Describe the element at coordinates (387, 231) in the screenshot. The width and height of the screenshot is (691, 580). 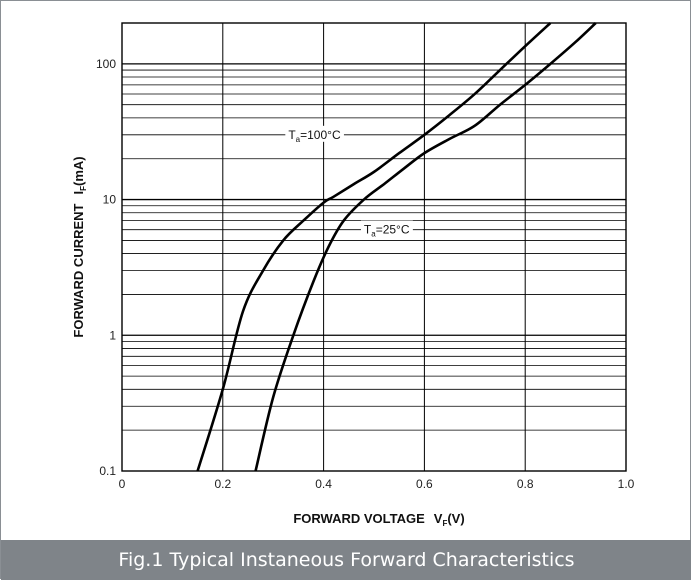
I see `series-annotation-1: Ta=25°C` at that location.